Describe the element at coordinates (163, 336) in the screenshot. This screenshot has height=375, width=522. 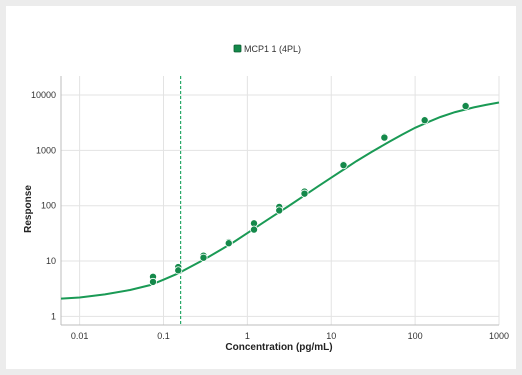
I see `x-tick-label: 0.1` at that location.